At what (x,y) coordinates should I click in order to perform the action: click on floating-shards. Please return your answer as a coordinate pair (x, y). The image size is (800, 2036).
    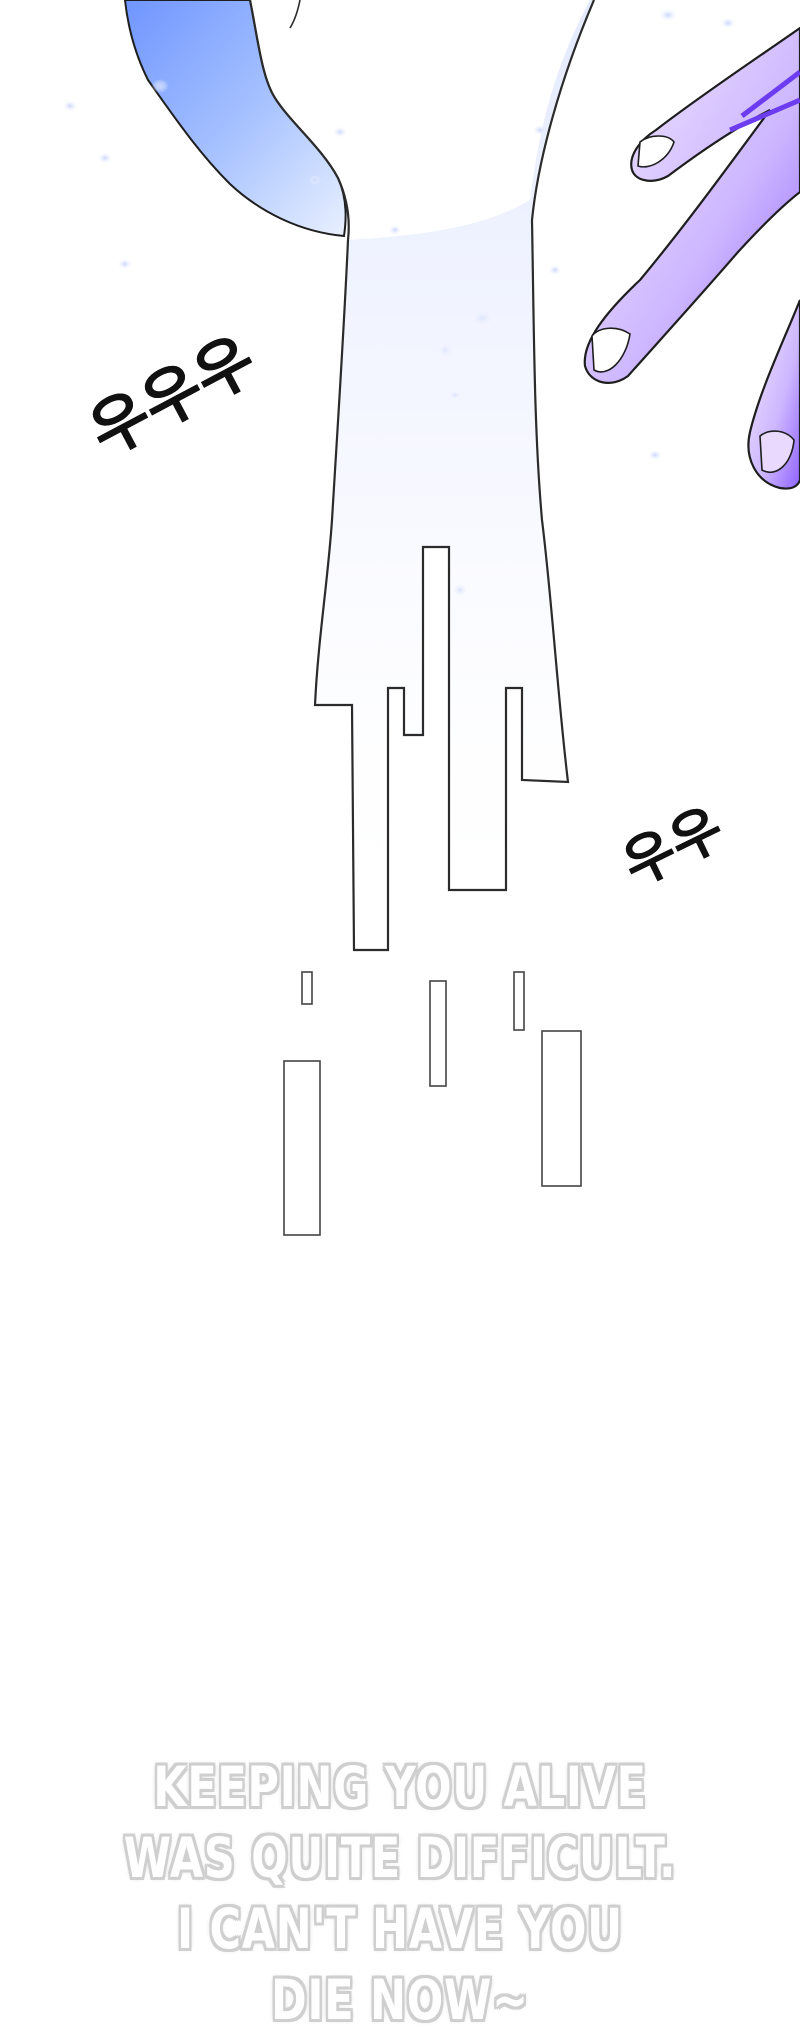
    Looking at the image, I should click on (432, 1103).